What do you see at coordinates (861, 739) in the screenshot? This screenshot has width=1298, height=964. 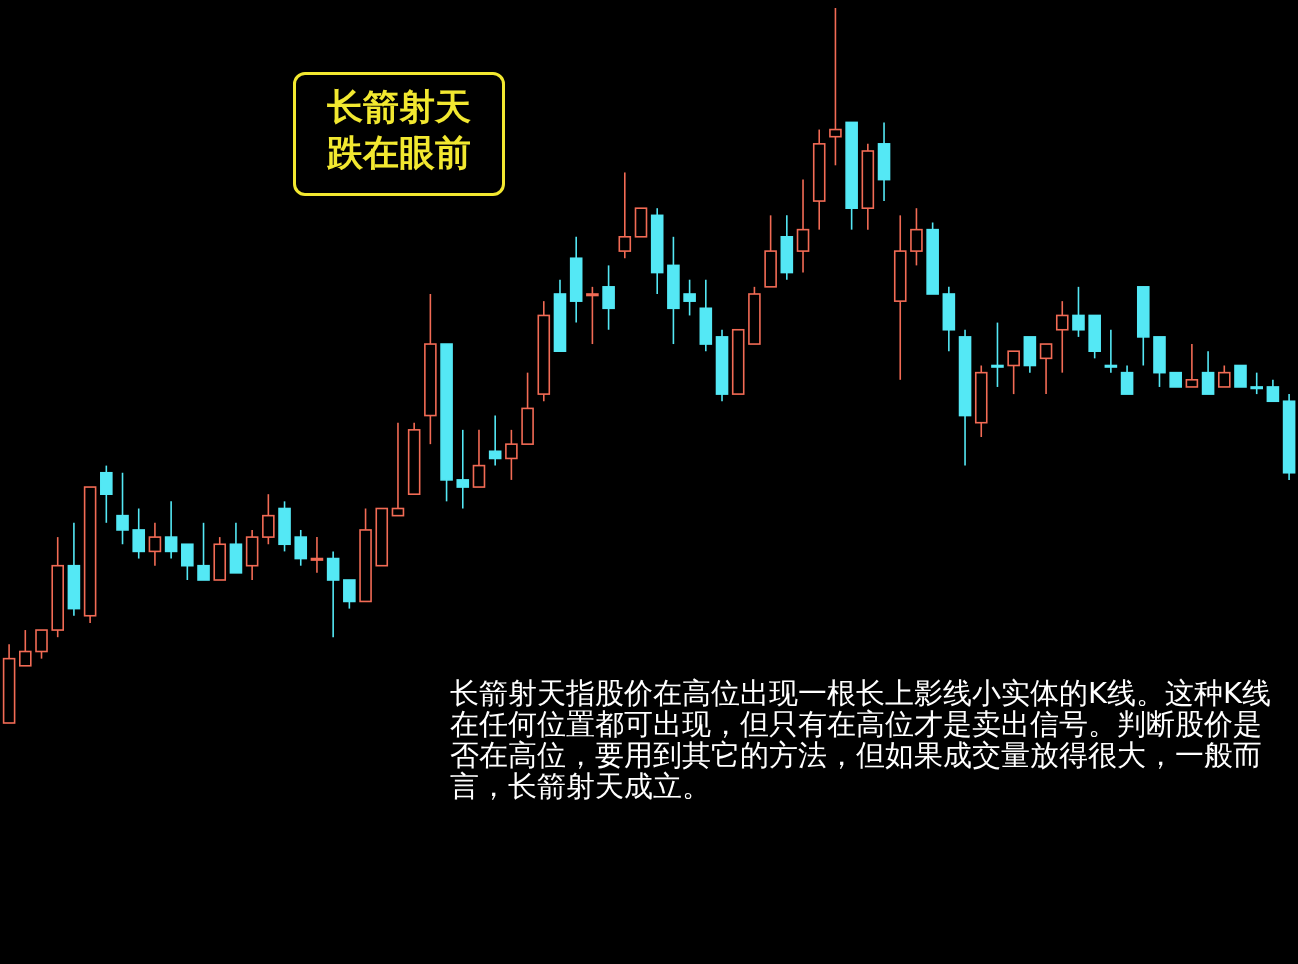 I see `annotation: 长箭射天指股价在高位出现一根长上影线小实体的K线。这种K线在任何位置都可出现，但只有在高位才是卖出信号。判断股价是否在高位，要用到其它的方法，但如果成交量放得很大，一般而言，长箭射天成立。` at bounding box center [861, 739].